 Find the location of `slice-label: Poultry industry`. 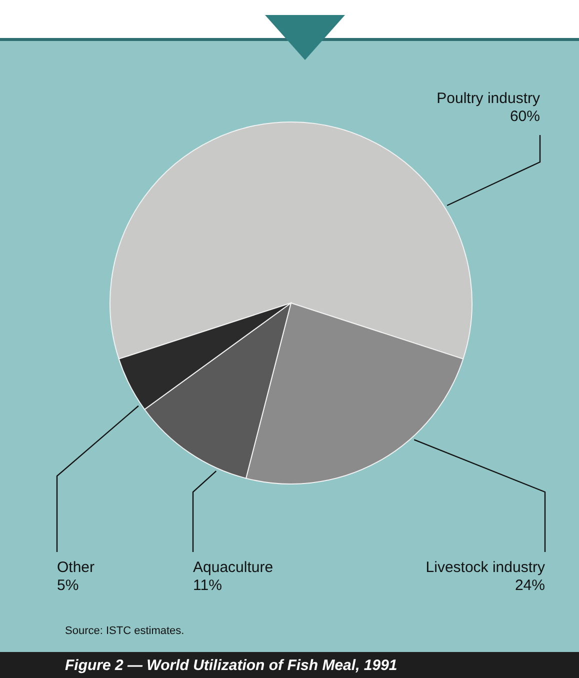

slice-label: Poultry industry is located at coordinates (488, 98).